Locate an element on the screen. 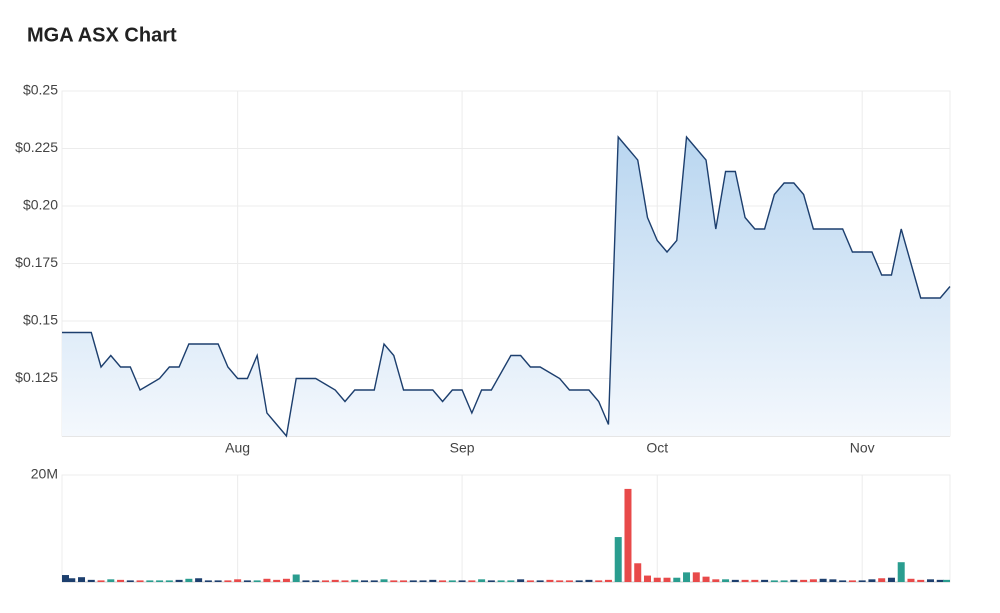 Image resolution: width=1000 pixels, height=613 pixels. y-tick-label: $0.175 is located at coordinates (36, 262).